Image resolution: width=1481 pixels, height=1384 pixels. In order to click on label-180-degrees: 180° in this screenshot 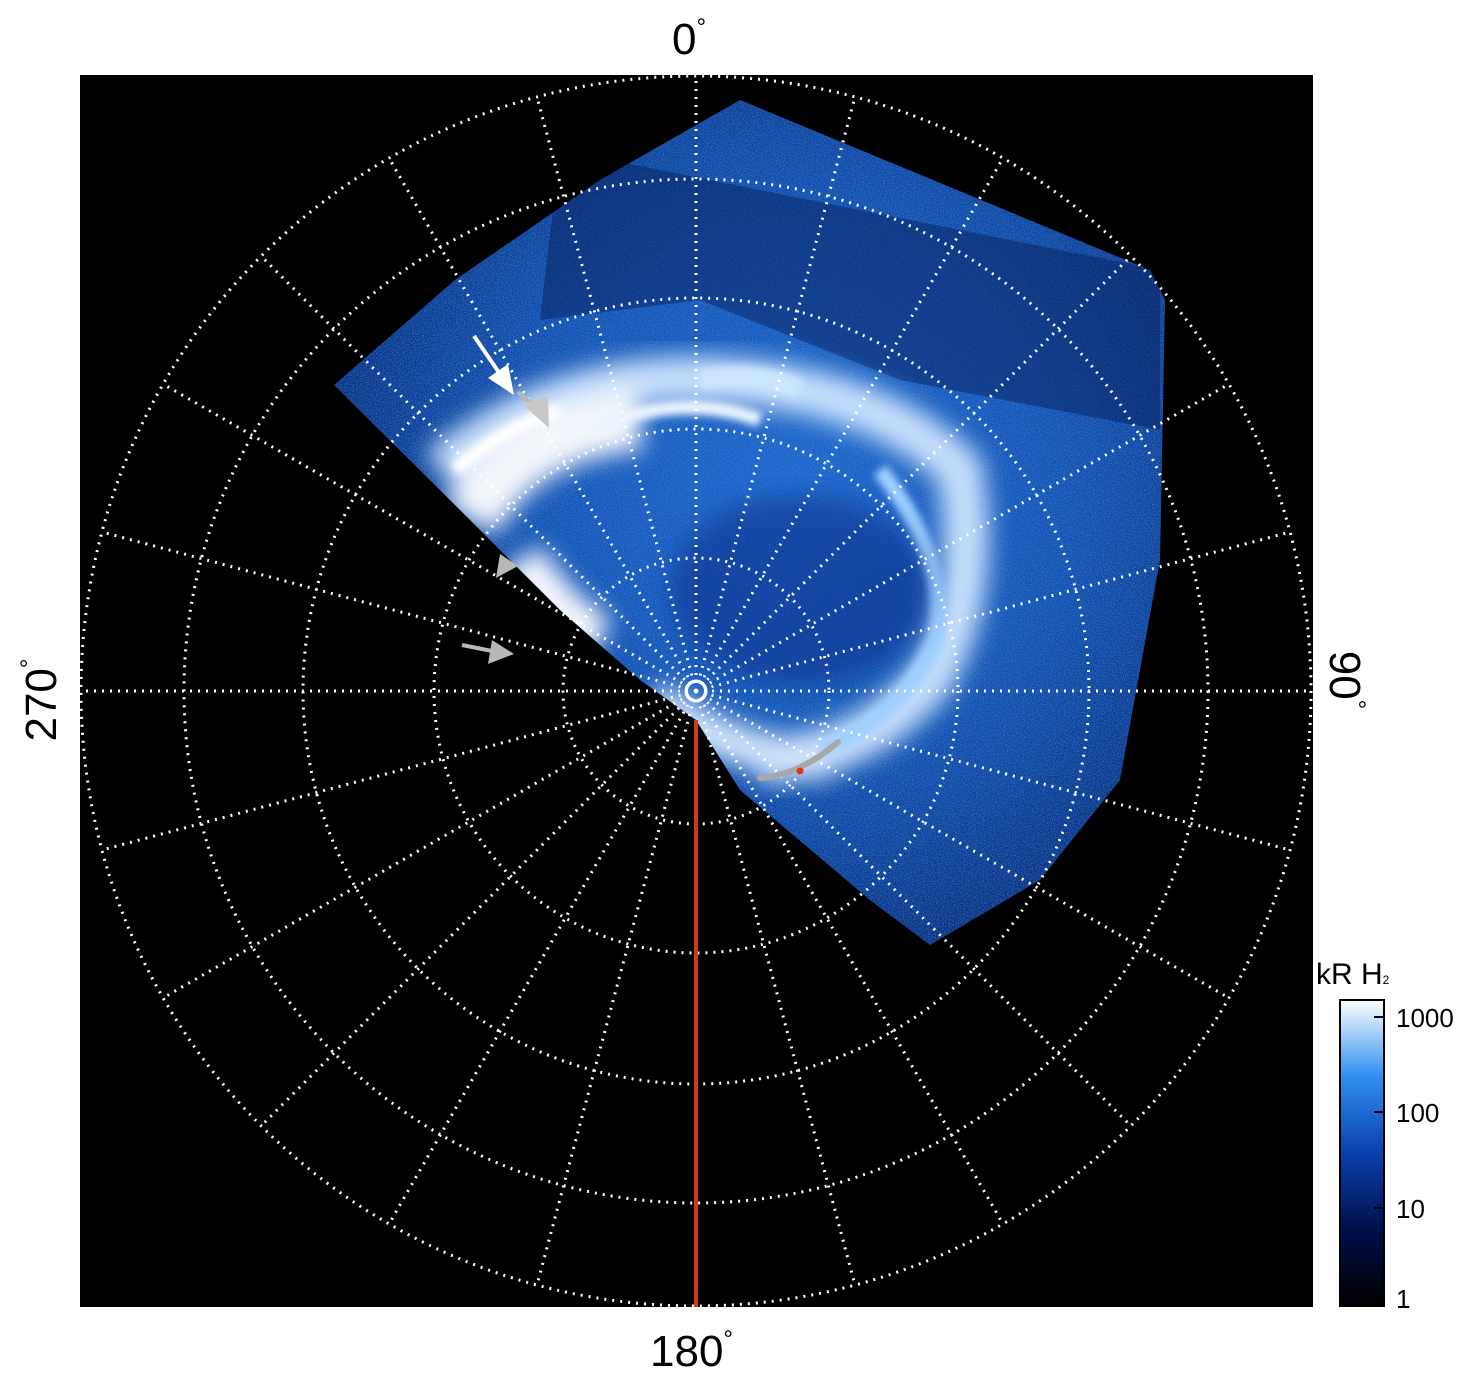, I will do `click(692, 1351)`.